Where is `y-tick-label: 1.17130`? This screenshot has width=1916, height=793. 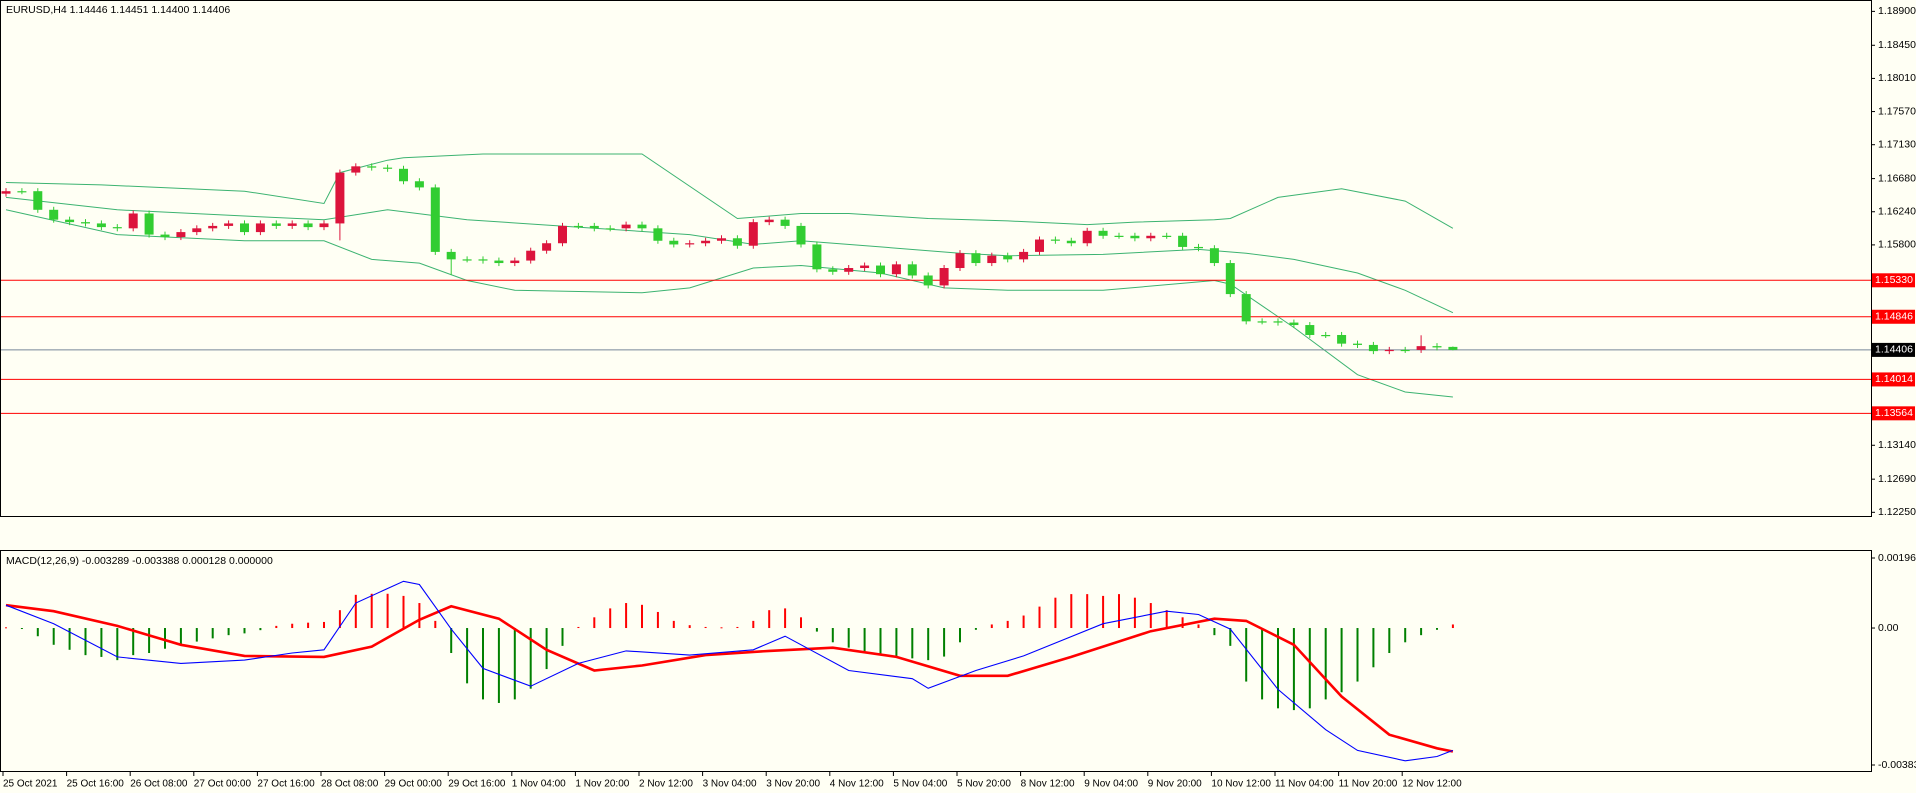 y-tick-label: 1.17130 is located at coordinates (1897, 144).